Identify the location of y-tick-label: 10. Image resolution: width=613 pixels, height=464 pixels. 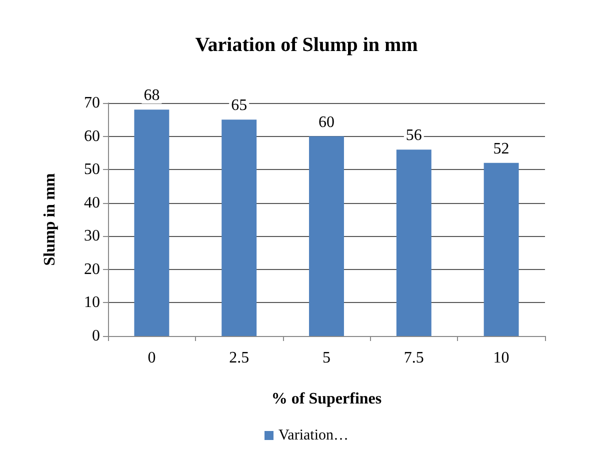
(92, 303).